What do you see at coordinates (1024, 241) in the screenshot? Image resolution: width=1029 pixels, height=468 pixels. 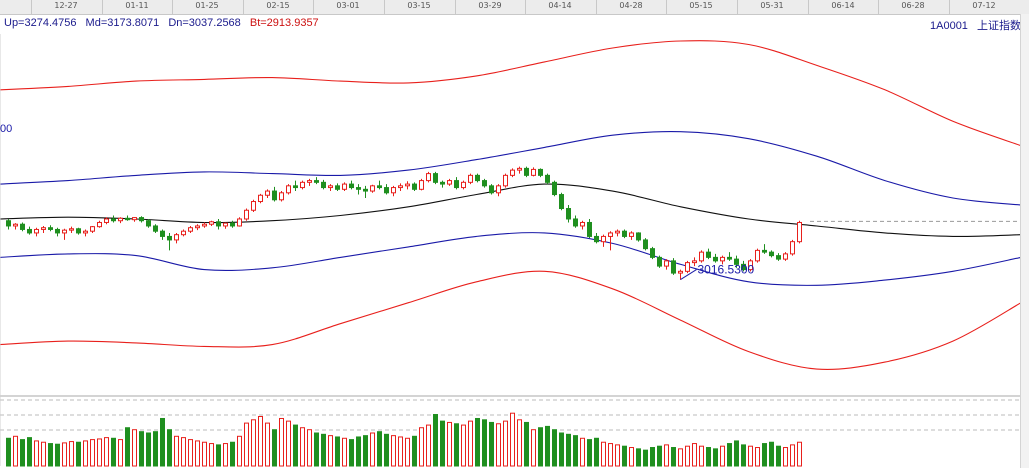 I see `vertical-scrollbar` at bounding box center [1024, 241].